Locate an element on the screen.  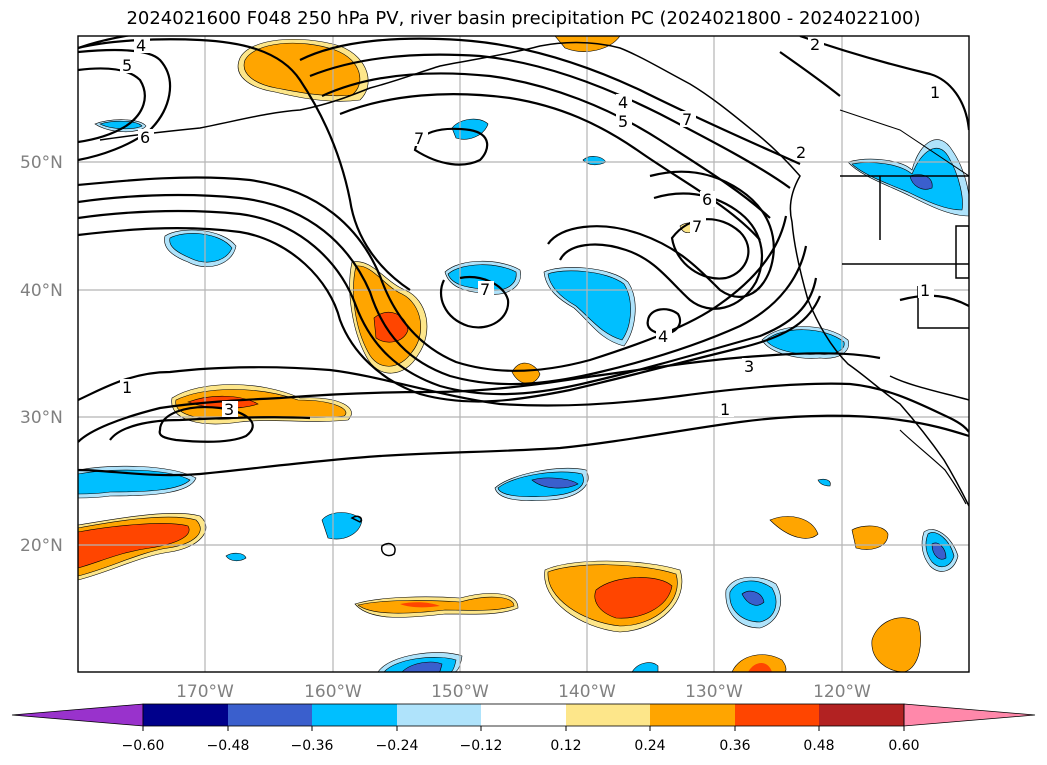
colorbar-tick-label: 0.12 is located at coordinates (565, 746).